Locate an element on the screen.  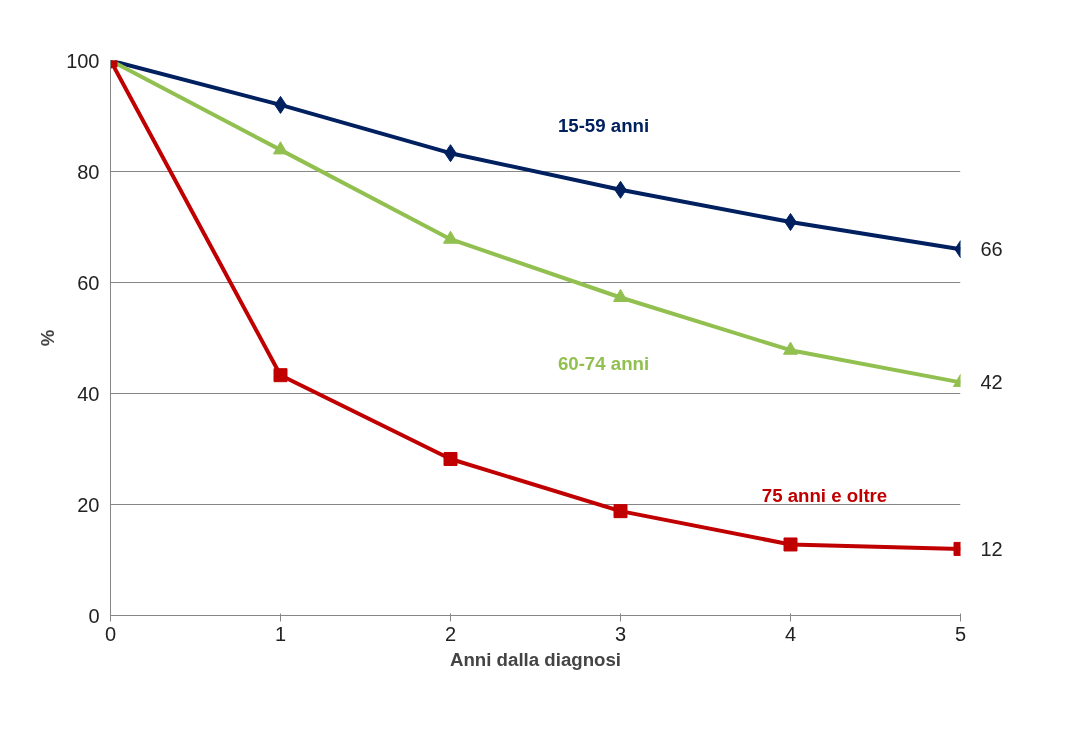
text: 60-74 anni is located at coordinates (603, 364).